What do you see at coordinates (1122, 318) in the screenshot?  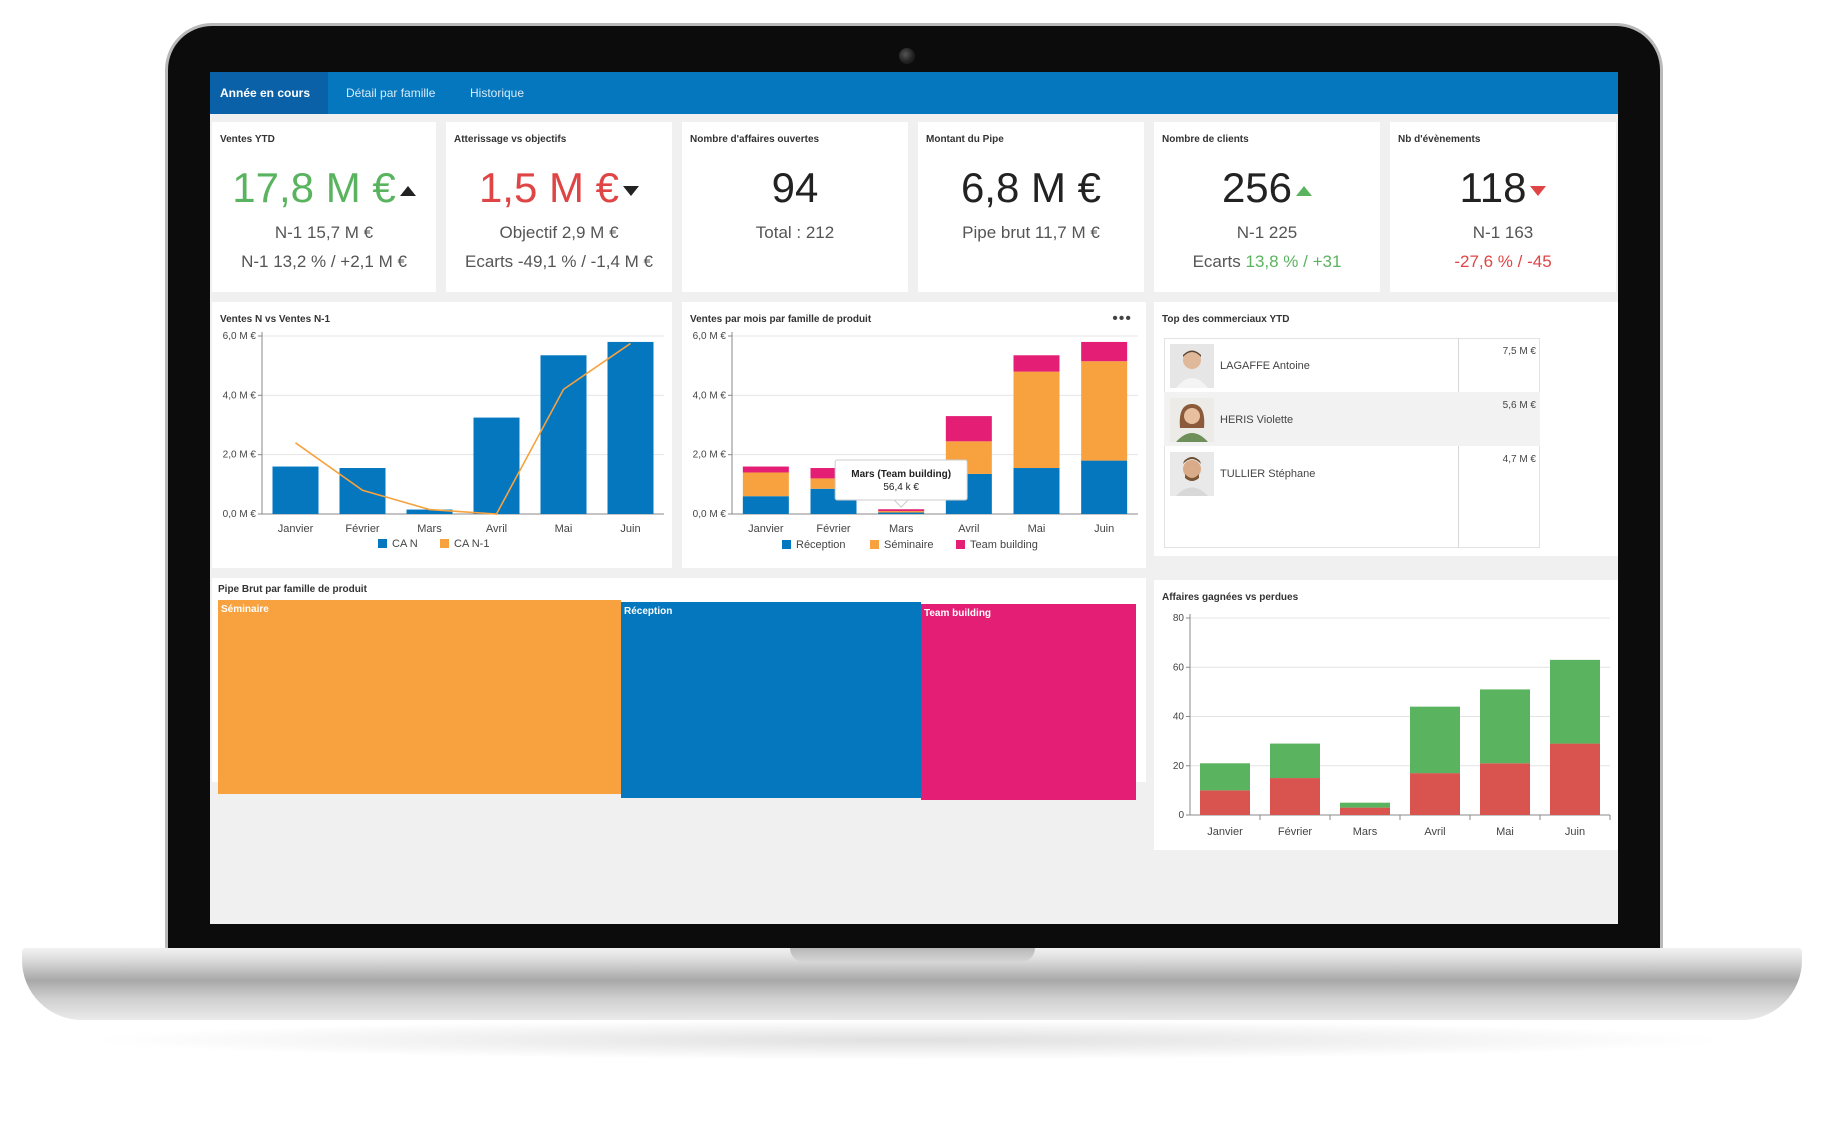 I see `more-options-icon: •••` at bounding box center [1122, 318].